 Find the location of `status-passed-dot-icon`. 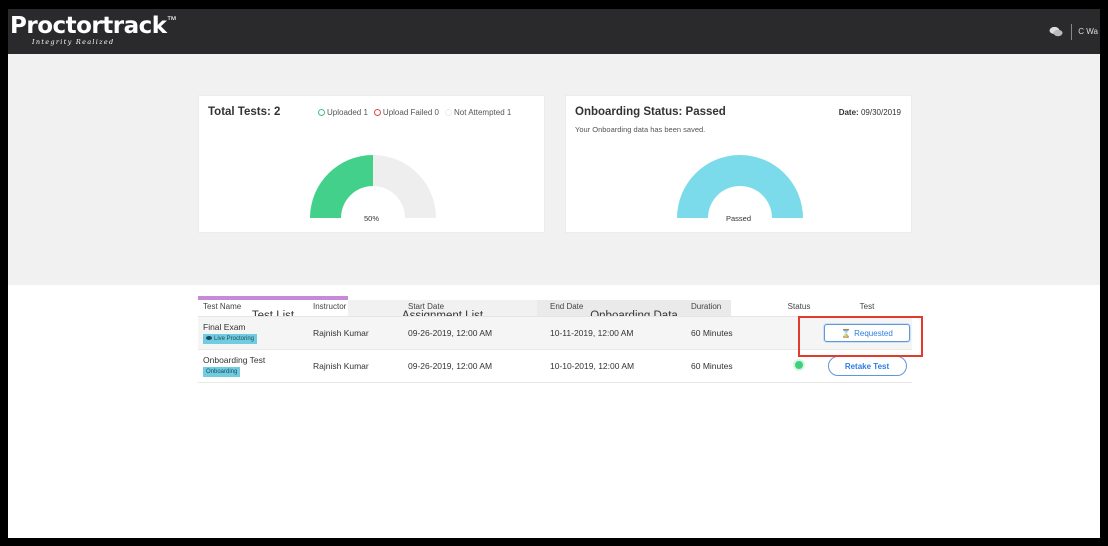

status-passed-dot-icon is located at coordinates (799, 365).